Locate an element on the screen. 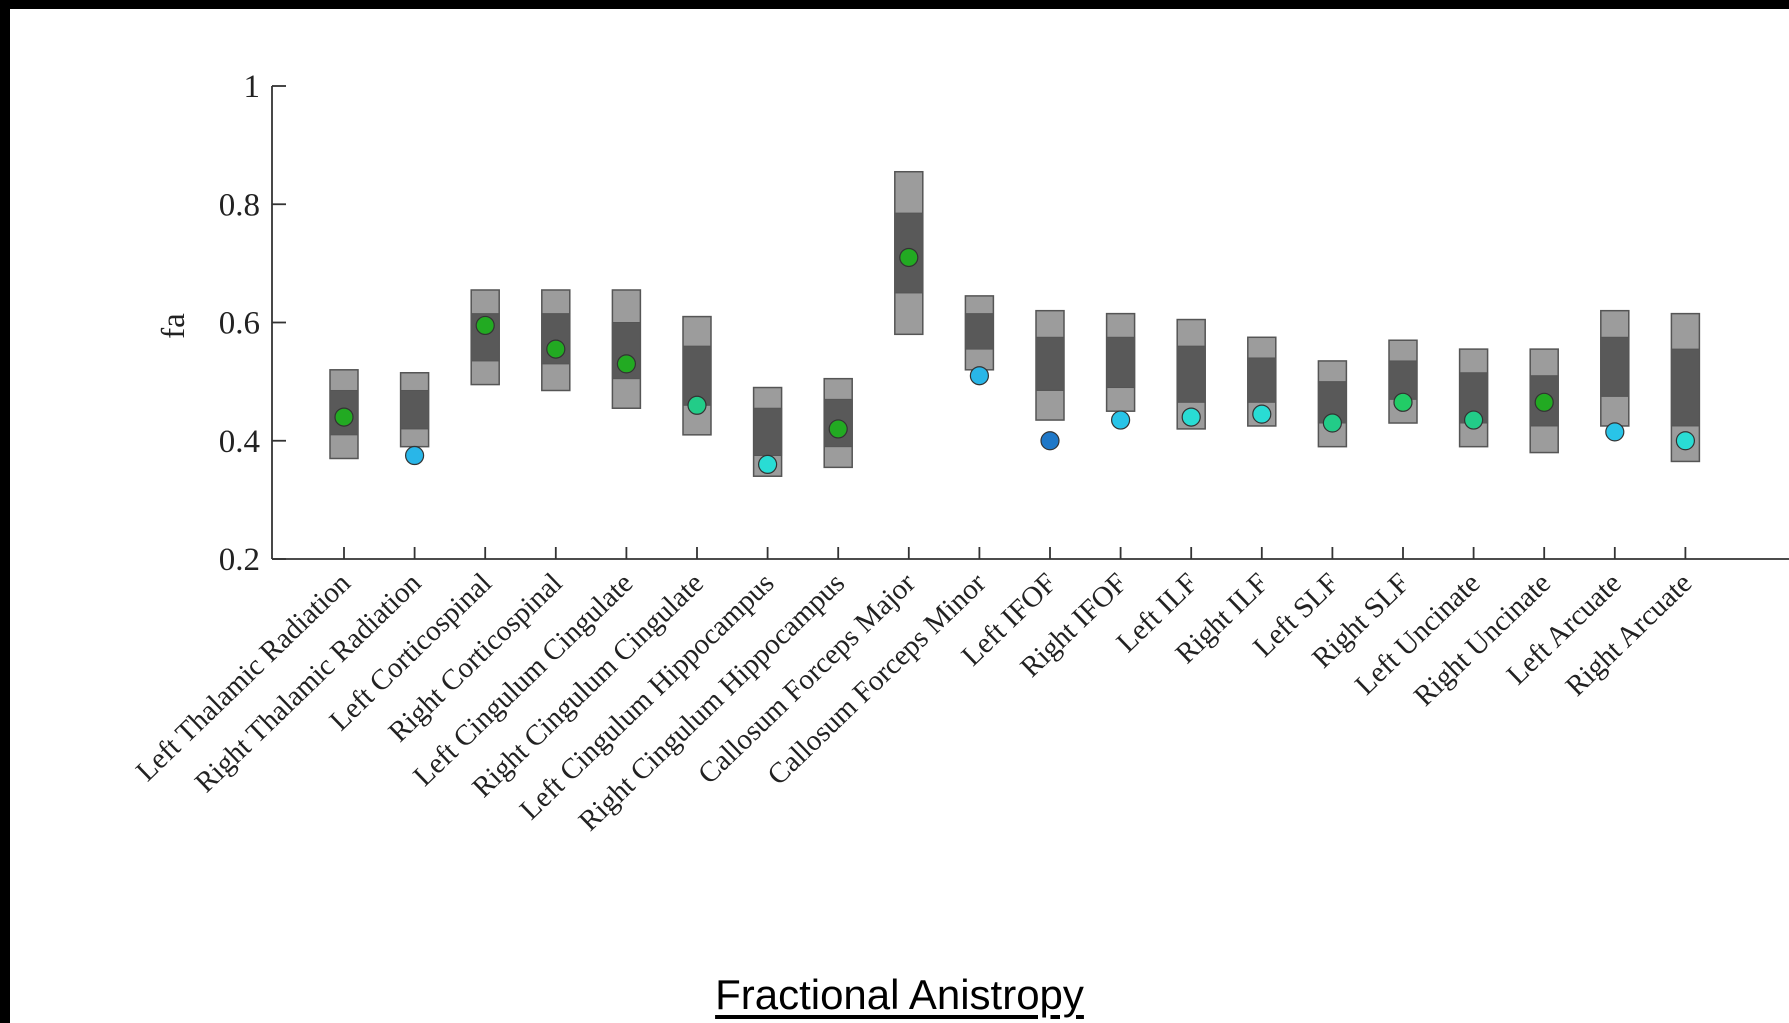 The height and width of the screenshot is (1023, 1789). y-tick-label: 0.8 is located at coordinates (239, 205).